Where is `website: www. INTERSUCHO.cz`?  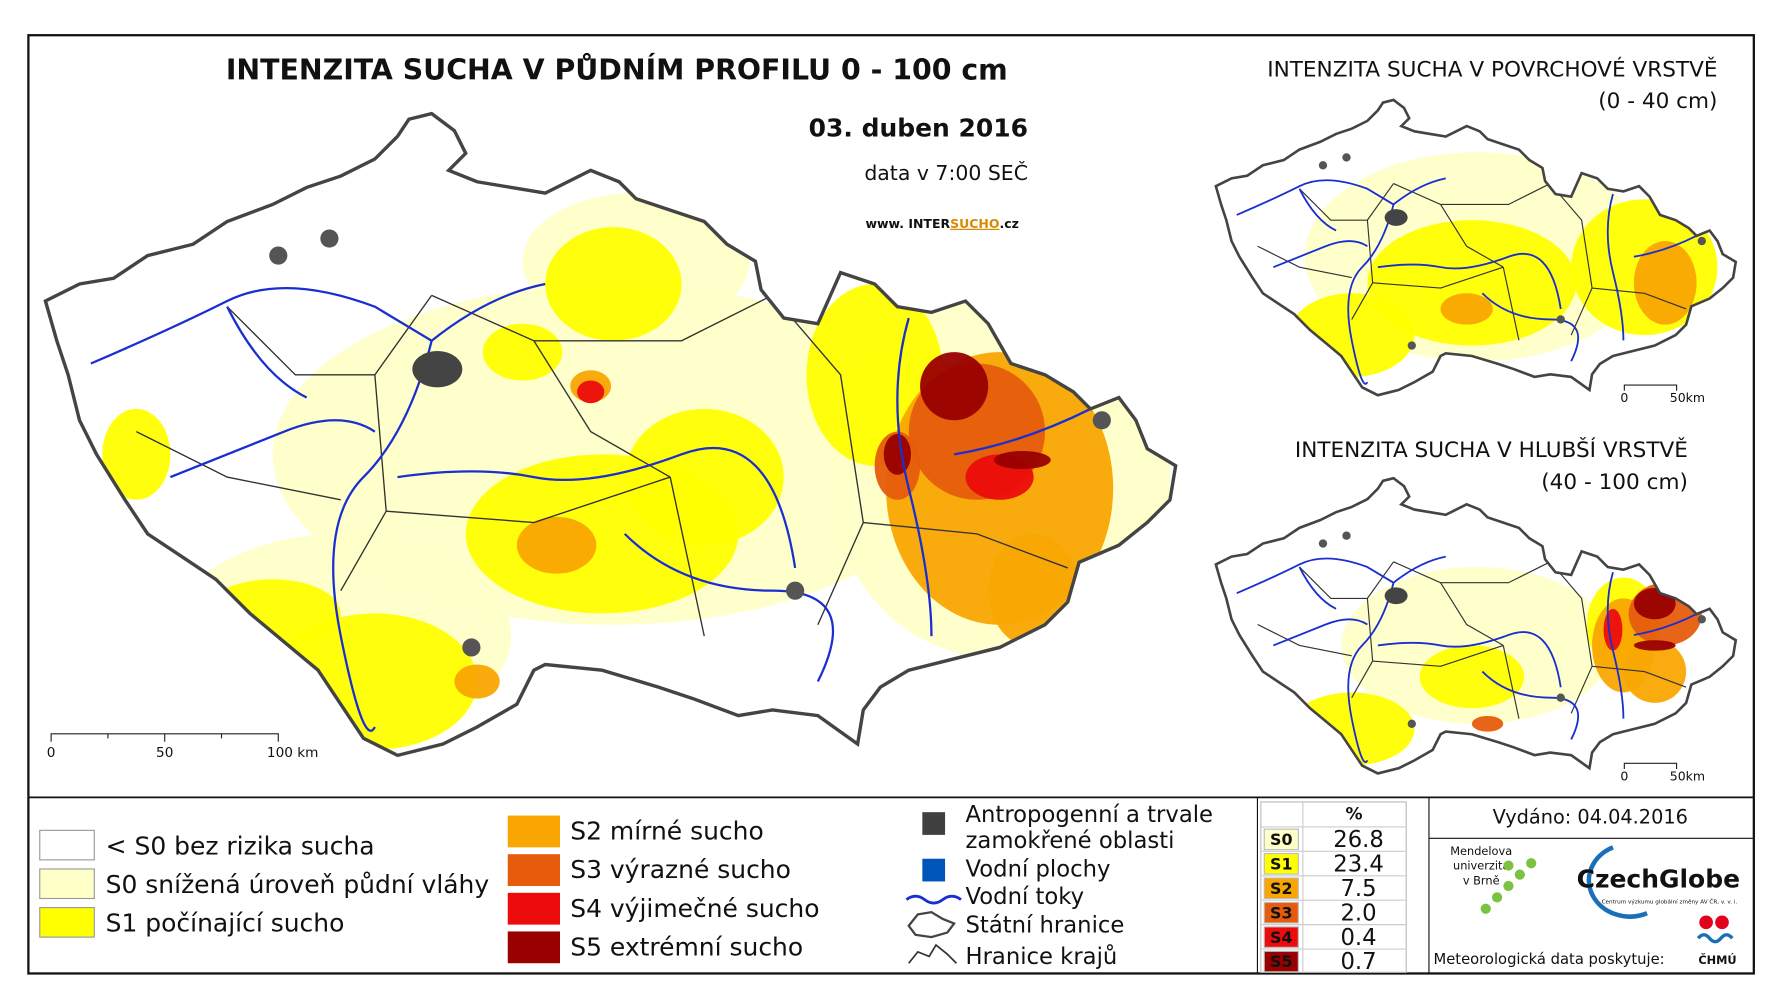
website: www. INTERSUCHO.cz is located at coordinates (941, 222).